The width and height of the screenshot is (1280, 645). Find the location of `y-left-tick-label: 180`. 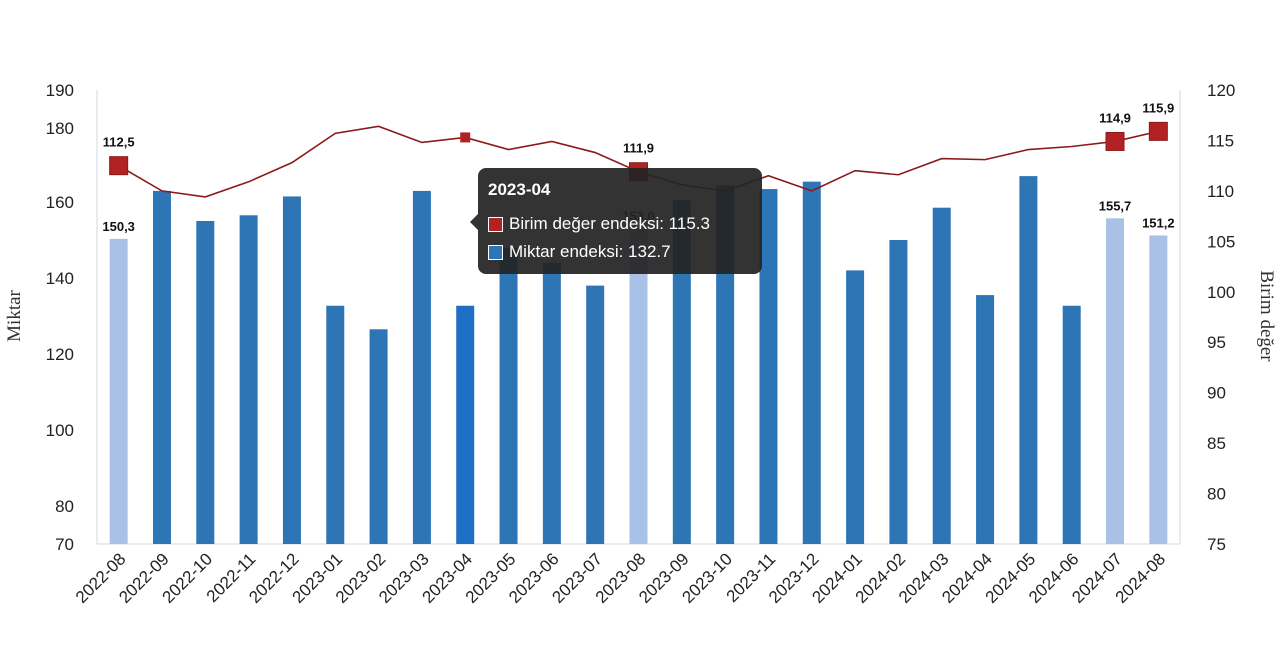

y-left-tick-label: 180 is located at coordinates (60, 128).